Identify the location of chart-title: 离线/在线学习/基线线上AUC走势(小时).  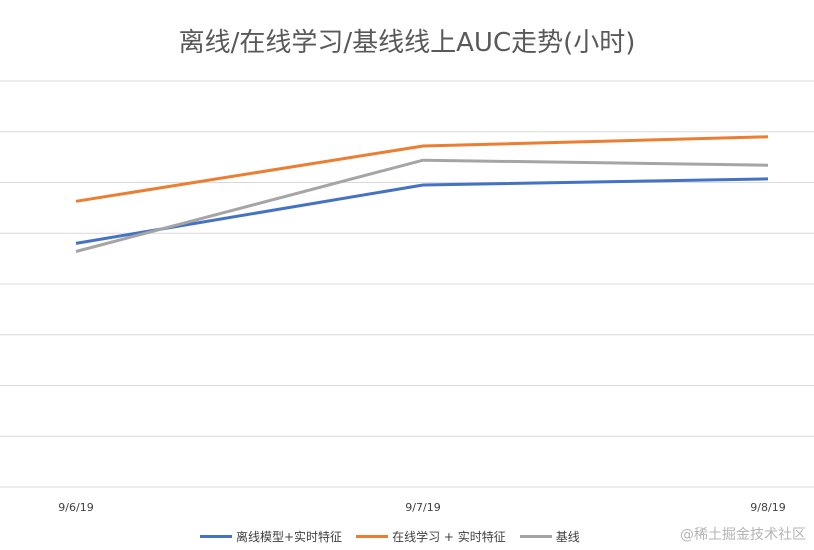
(407, 43).